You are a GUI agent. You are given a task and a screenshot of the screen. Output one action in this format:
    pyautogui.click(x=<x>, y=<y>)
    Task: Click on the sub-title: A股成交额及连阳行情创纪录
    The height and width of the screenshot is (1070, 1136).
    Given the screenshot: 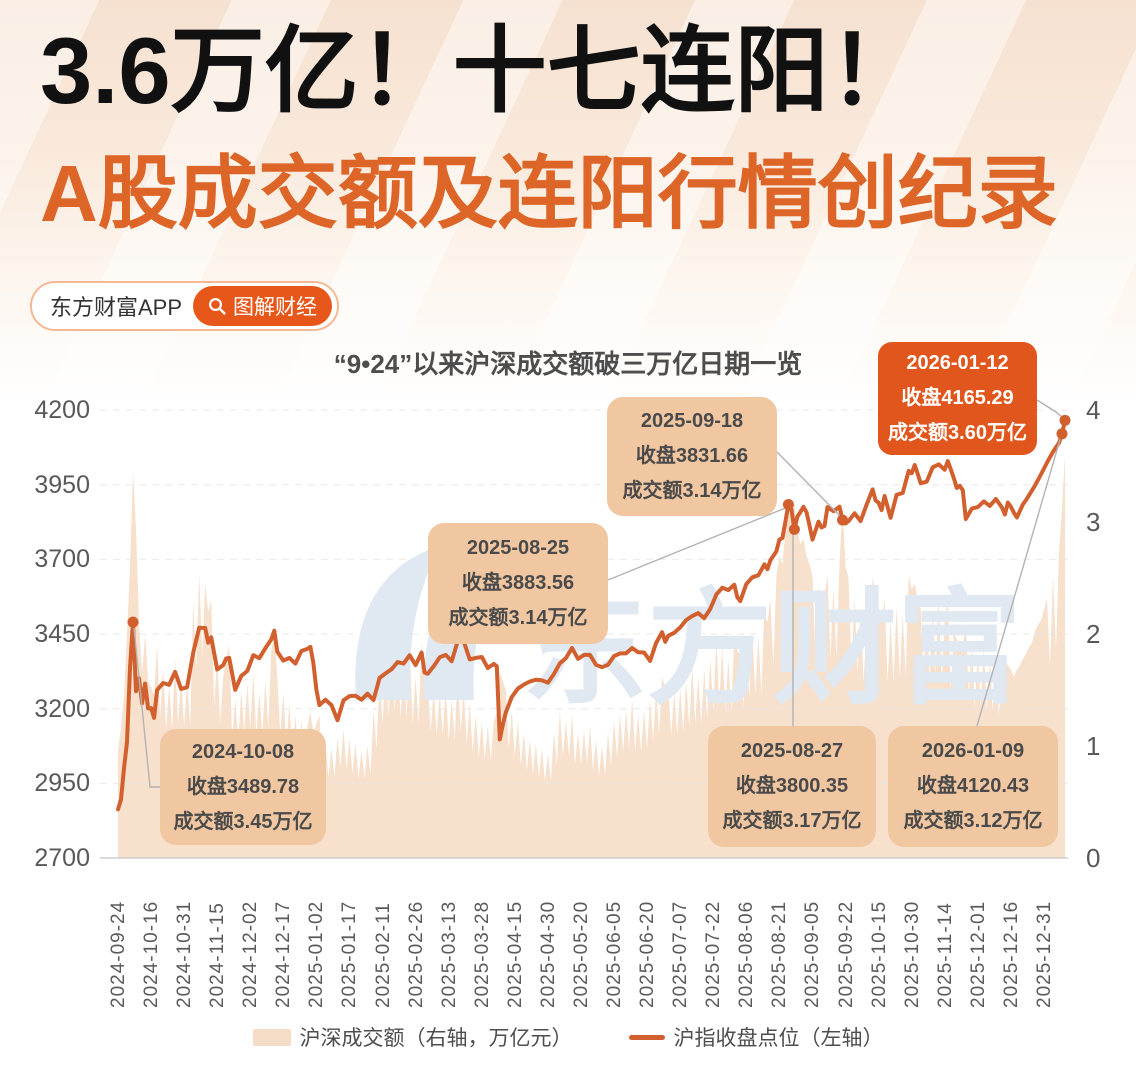 What is the action you would take?
    pyautogui.click(x=549, y=193)
    